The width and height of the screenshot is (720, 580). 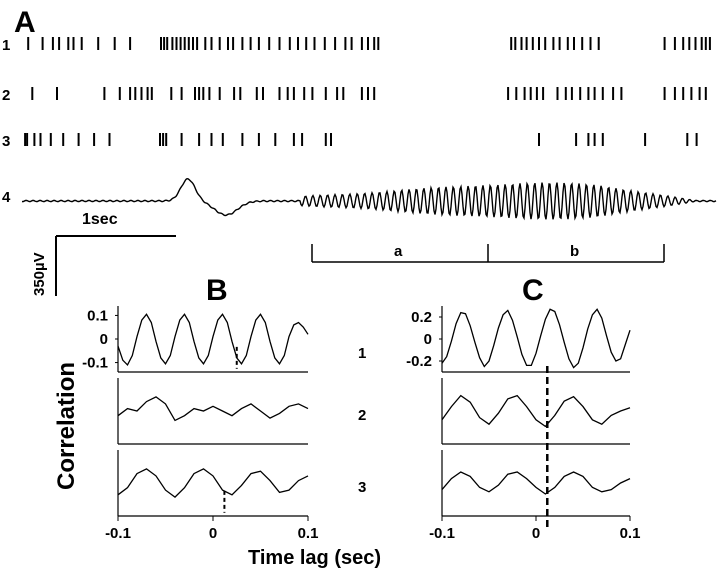 I want to click on correlogram-panel-b: 0.1 0 -0.1 -0.1 0 0.1, so click(x=200, y=424).